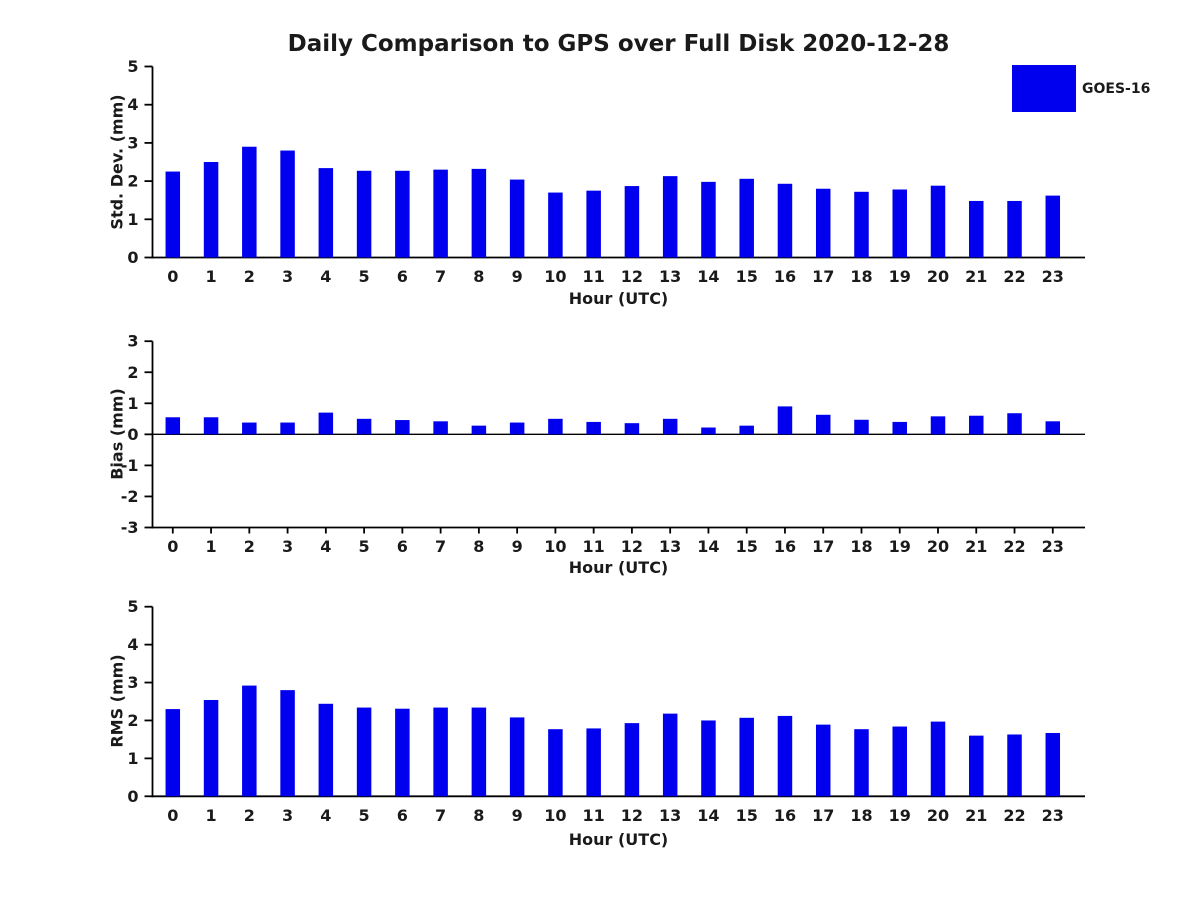  What do you see at coordinates (747, 276) in the screenshot?
I see `x-tick-label: 15` at bounding box center [747, 276].